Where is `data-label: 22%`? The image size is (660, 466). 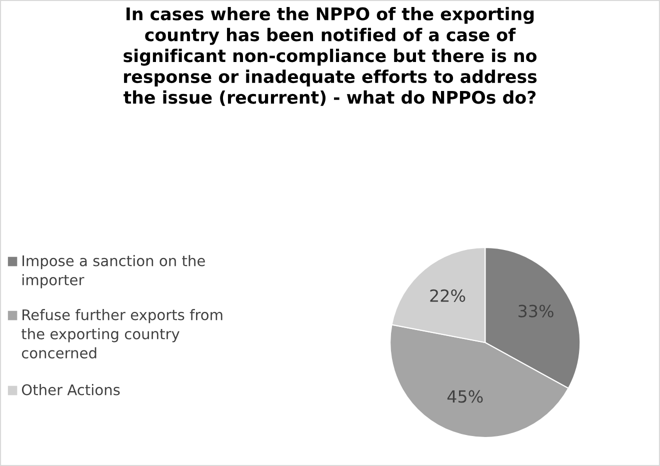 data-label: 22% is located at coordinates (448, 295).